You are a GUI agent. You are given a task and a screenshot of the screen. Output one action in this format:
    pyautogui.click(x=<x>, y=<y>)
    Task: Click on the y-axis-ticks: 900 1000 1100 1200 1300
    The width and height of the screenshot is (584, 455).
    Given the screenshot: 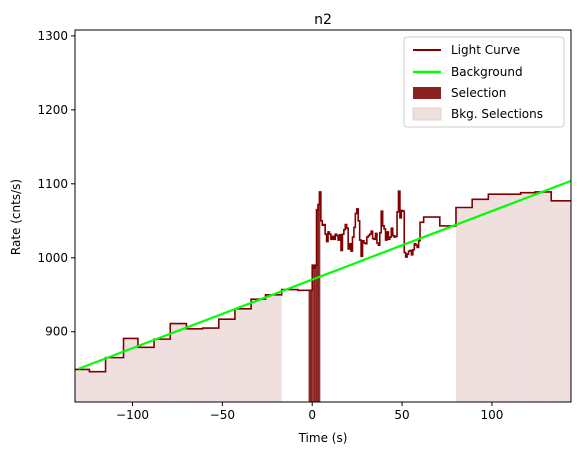 What is the action you would take?
    pyautogui.click(x=56, y=184)
    